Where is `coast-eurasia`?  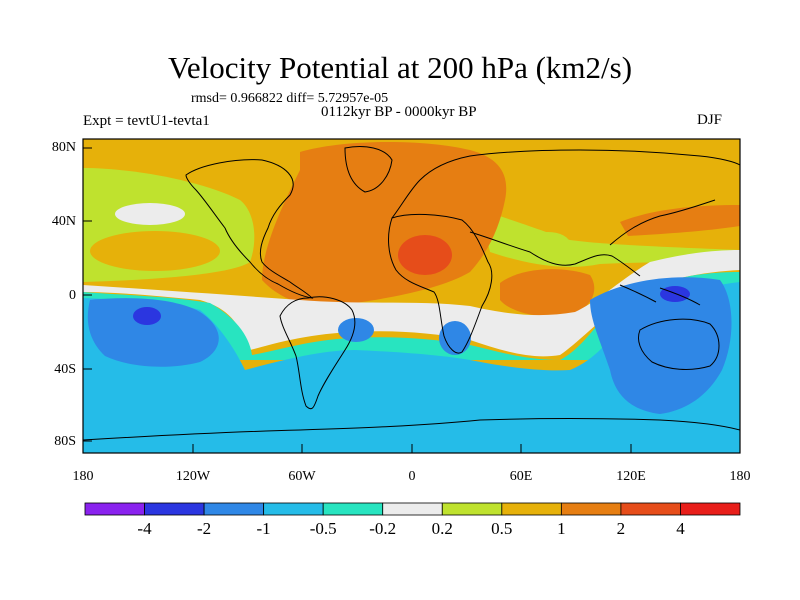
coast-eurasia is located at coordinates (565, 213).